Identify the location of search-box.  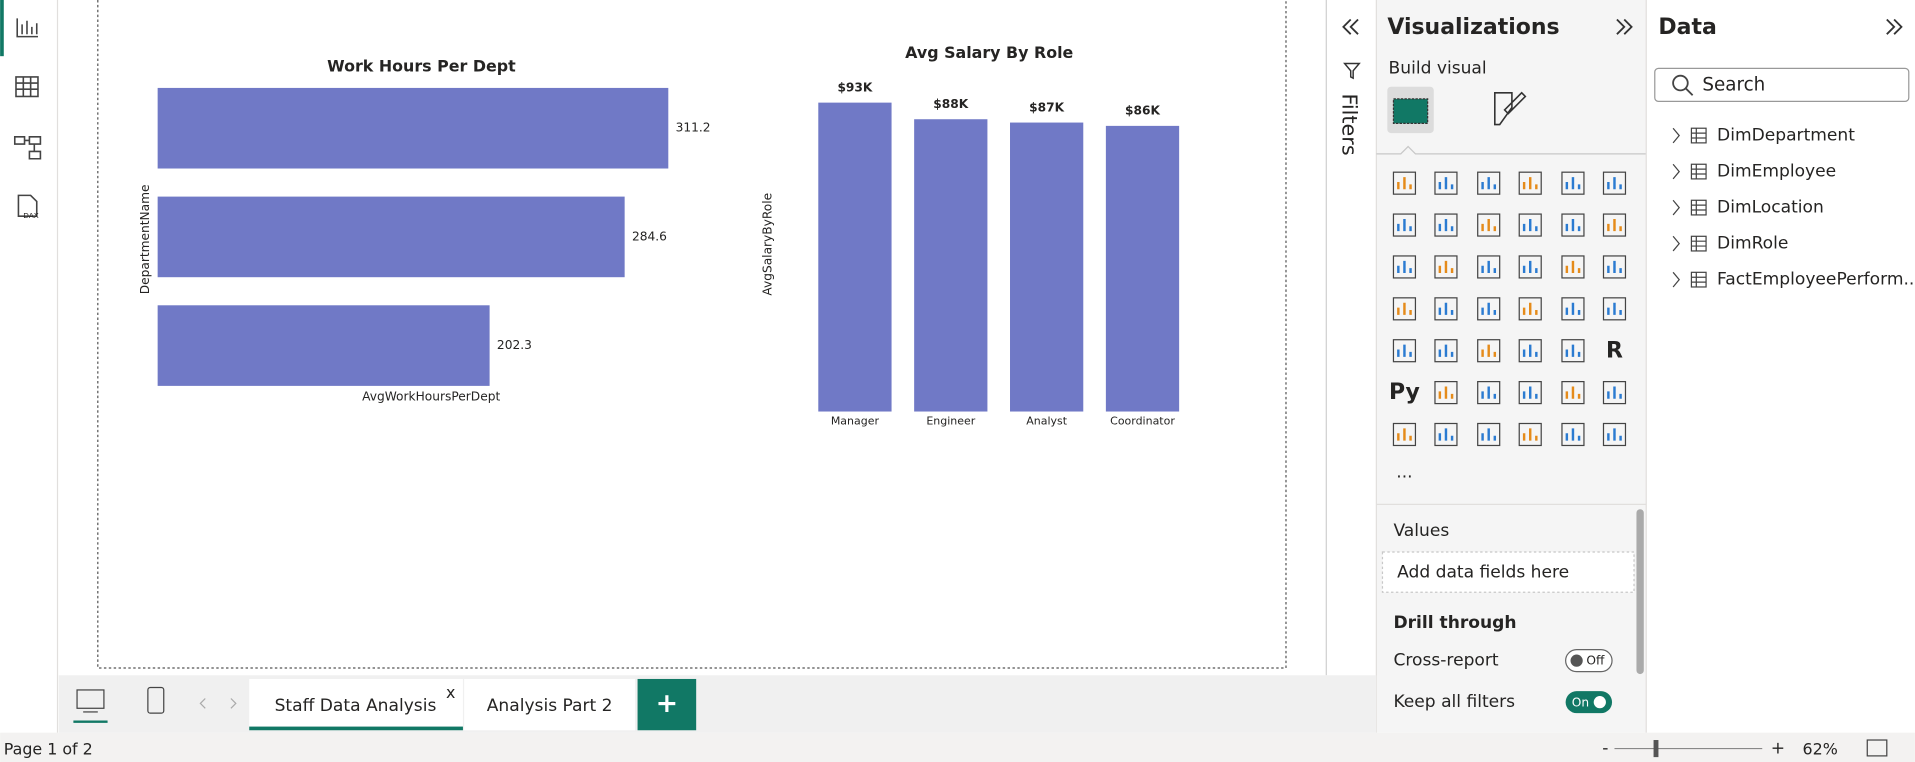
(1782, 84).